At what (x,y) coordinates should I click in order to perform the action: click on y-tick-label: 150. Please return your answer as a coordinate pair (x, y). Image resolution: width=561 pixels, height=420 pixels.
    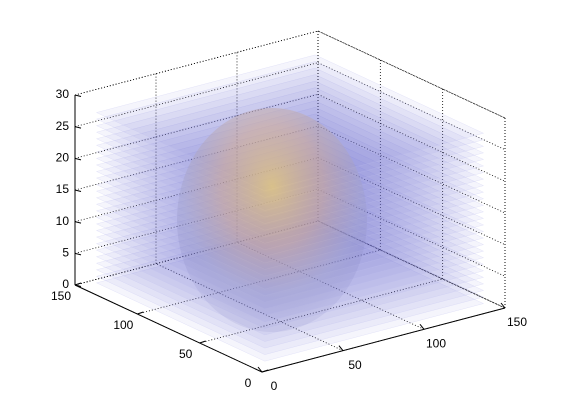
    Looking at the image, I should click on (61, 296).